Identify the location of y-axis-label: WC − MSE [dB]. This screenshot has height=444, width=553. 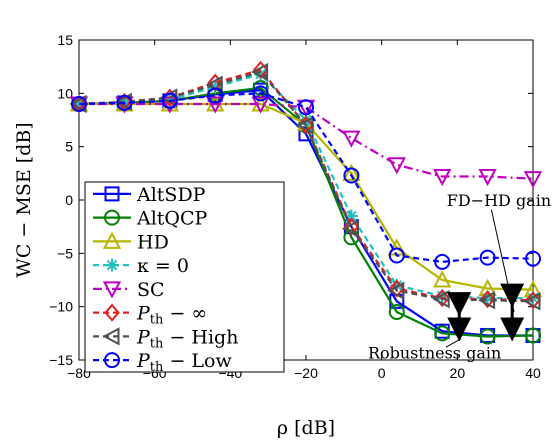
(24, 199).